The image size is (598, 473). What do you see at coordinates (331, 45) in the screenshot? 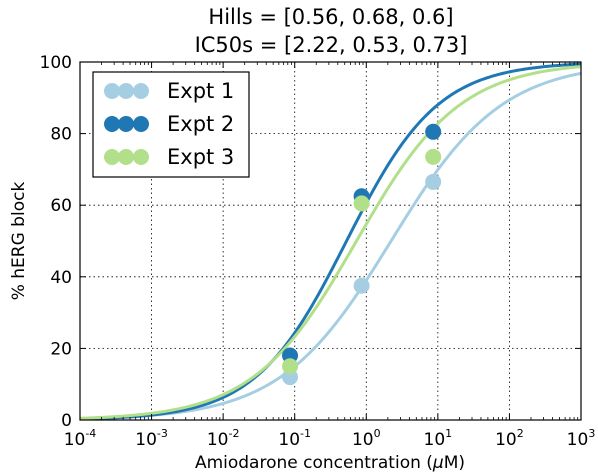
I see `chart-title-ic50s: IC50s = [2.22, 0.53, 0.73]` at bounding box center [331, 45].